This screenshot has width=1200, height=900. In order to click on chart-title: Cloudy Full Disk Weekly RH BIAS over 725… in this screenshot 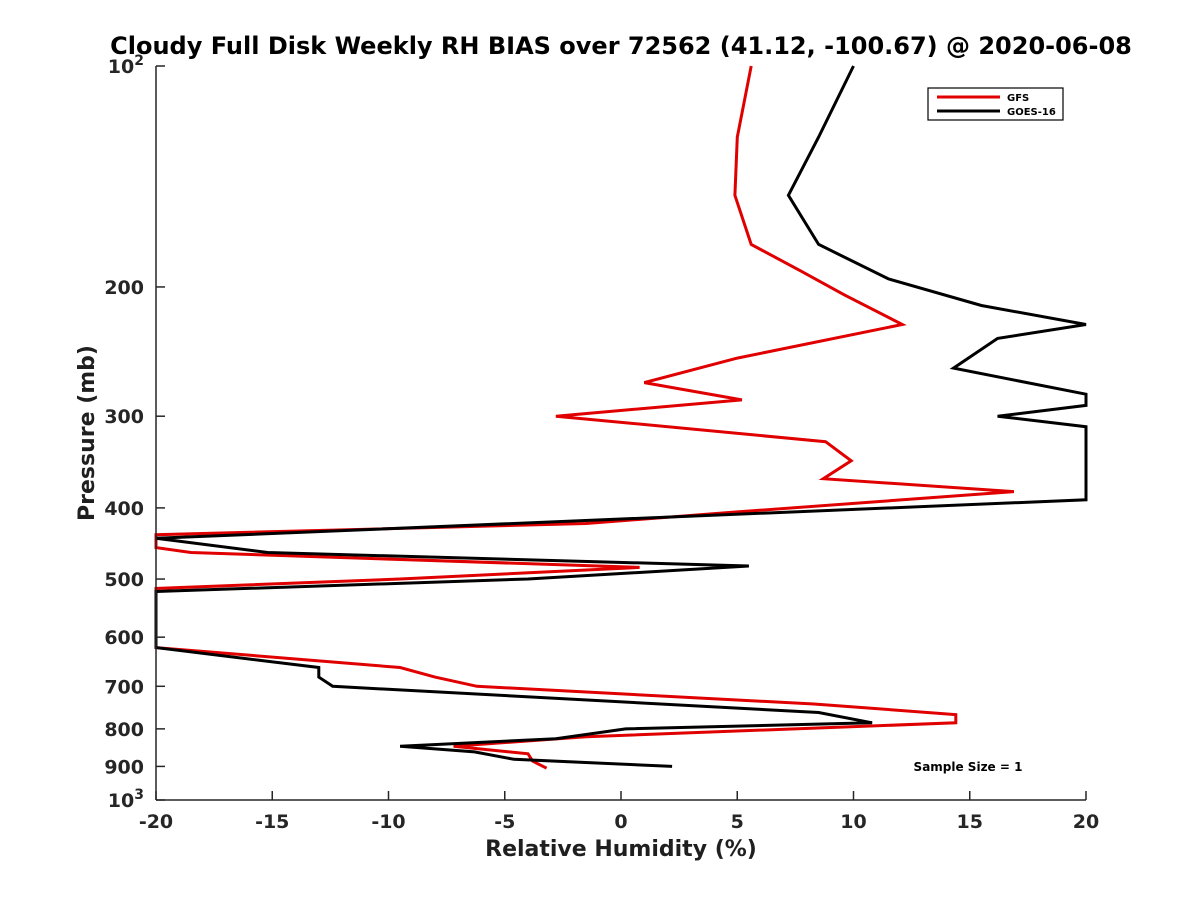, I will do `click(621, 46)`.